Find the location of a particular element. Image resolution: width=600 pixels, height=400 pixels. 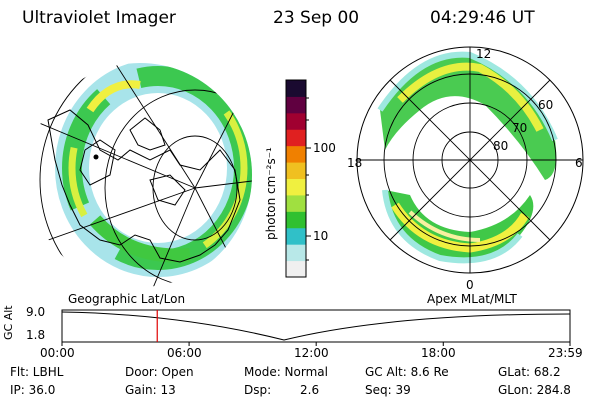

altitude-ytick-1-8: 1.8 is located at coordinates (36, 335).